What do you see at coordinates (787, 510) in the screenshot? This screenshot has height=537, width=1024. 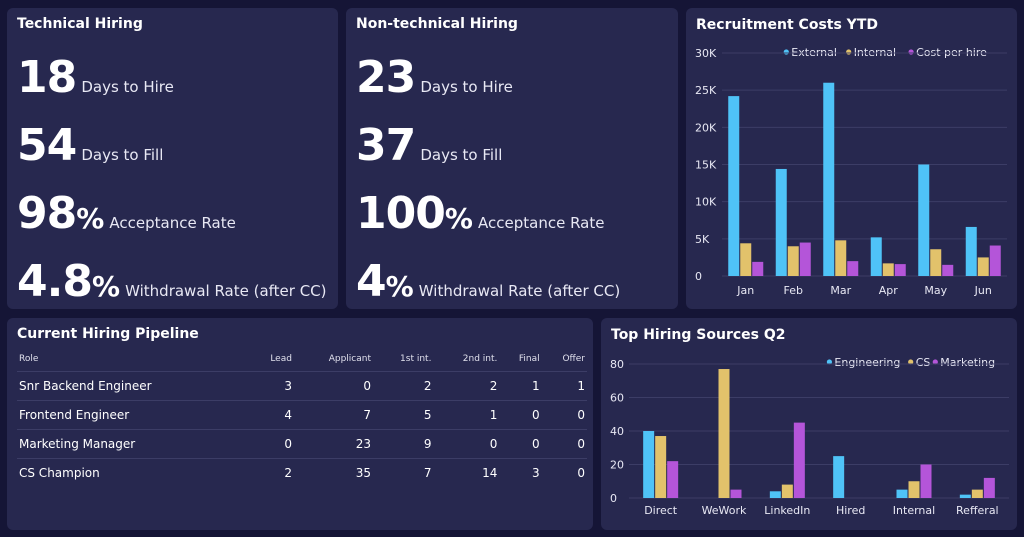 I see `x-tick-label: LinkedIn` at bounding box center [787, 510].